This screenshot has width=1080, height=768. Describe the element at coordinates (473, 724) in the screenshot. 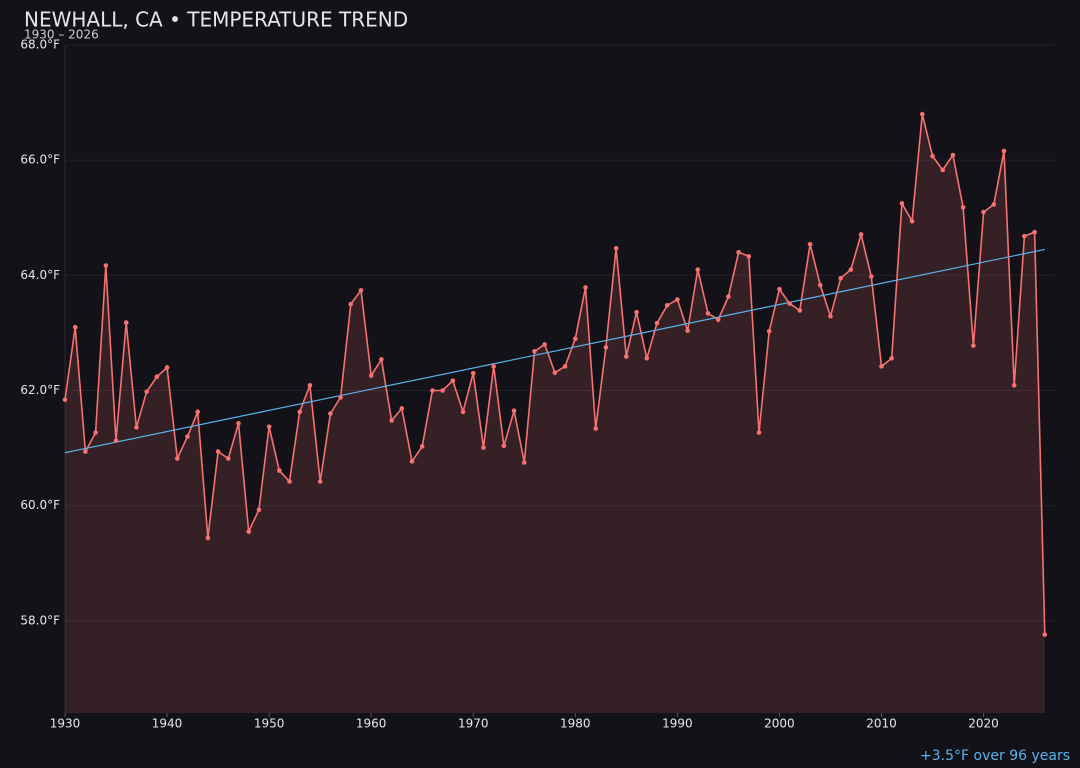

I see `x-tick-label: 1970` at that location.